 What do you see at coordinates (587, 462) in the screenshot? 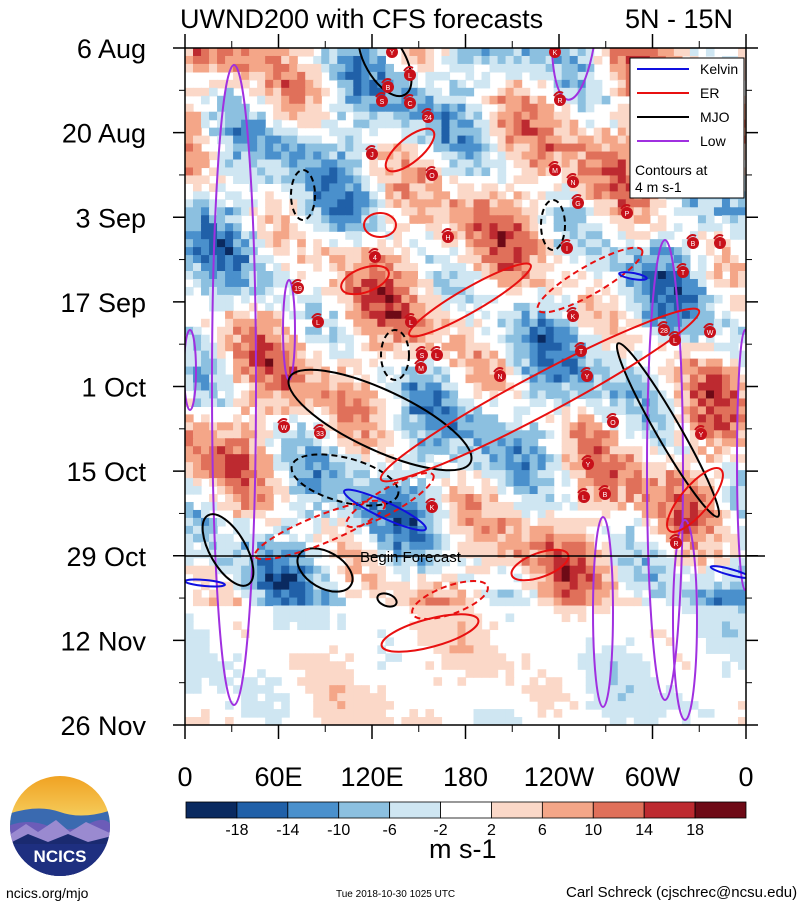
I see `storm-marker: Y` at bounding box center [587, 462].